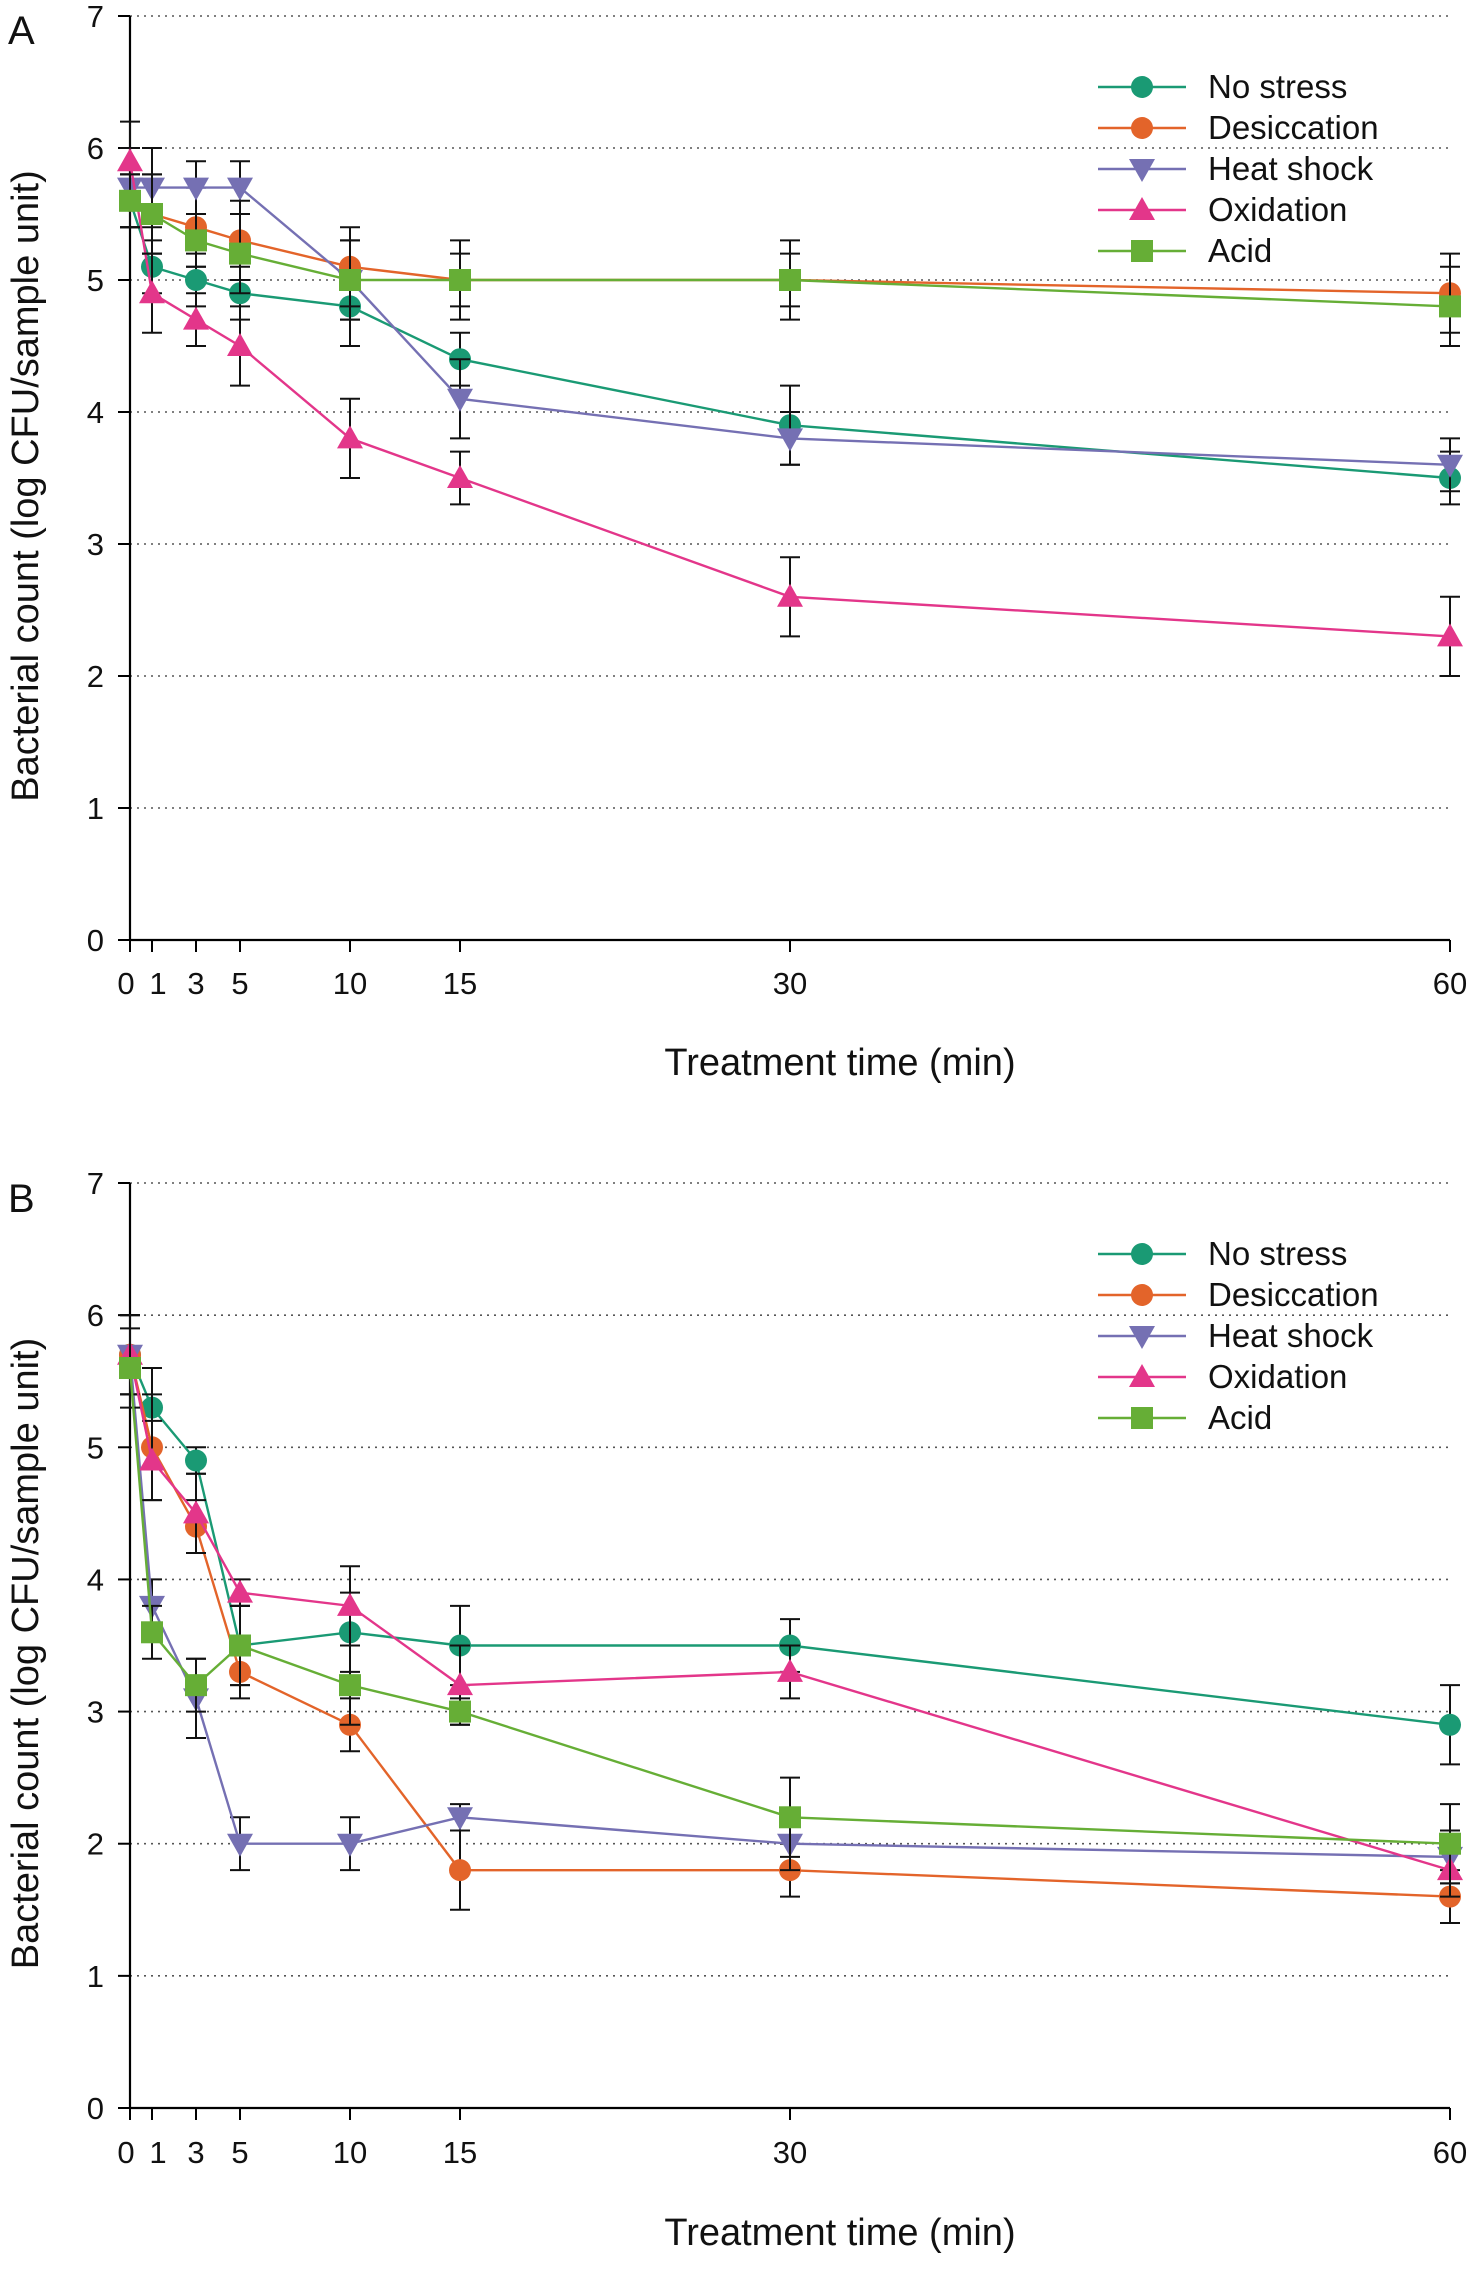  I want to click on x-tick-label: 30, so click(790, 2152).